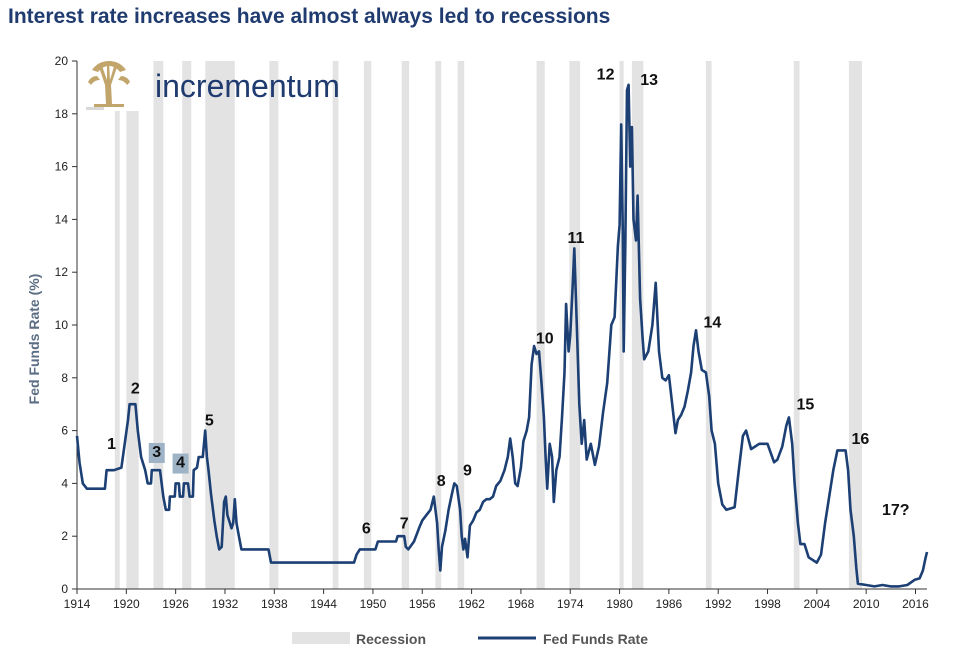 This screenshot has height=661, width=958. I want to click on annotation-label: 4, so click(180, 463).